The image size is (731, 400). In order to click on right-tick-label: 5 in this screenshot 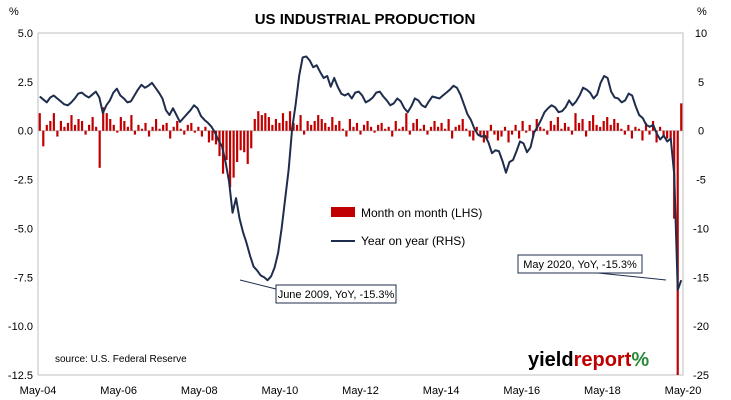, I will do `click(701, 83)`.